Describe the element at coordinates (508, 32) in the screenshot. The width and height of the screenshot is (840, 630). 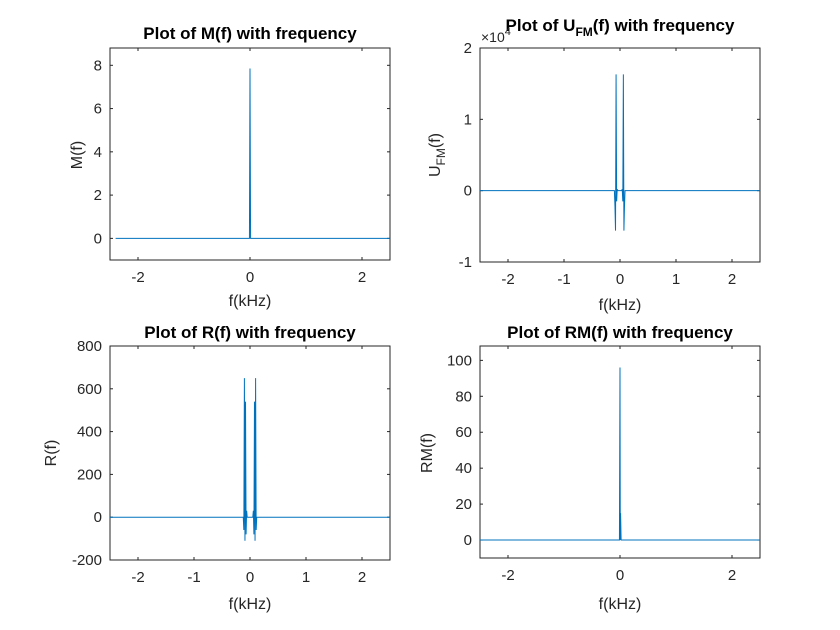
I see `y-exponent-power: 4` at that location.